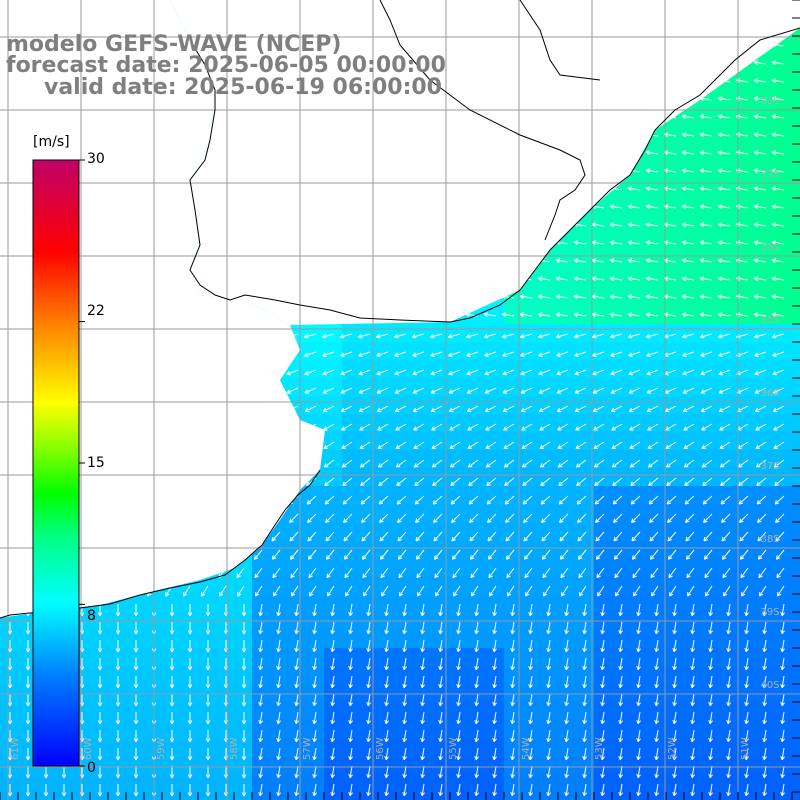 Image resolution: width=800 pixels, height=800 pixels. Describe the element at coordinates (380, 748) in the screenshot. I see `longitude-label: 56W` at that location.